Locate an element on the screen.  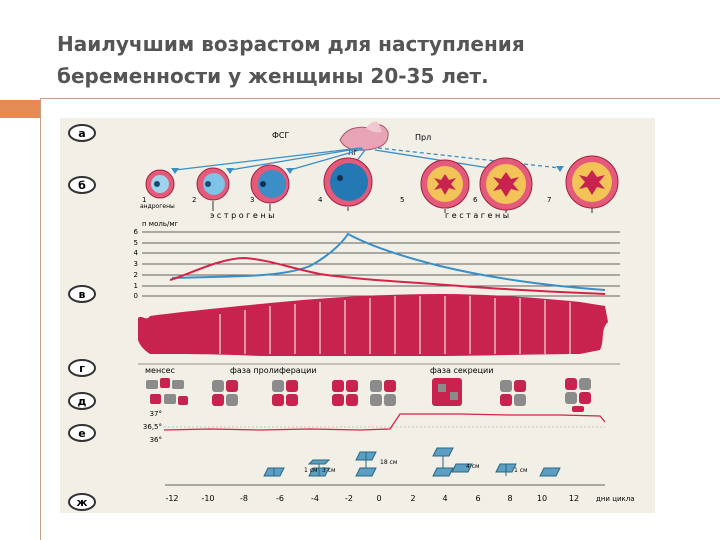
day-tick-12: 12 is located at coordinates (574, 498).